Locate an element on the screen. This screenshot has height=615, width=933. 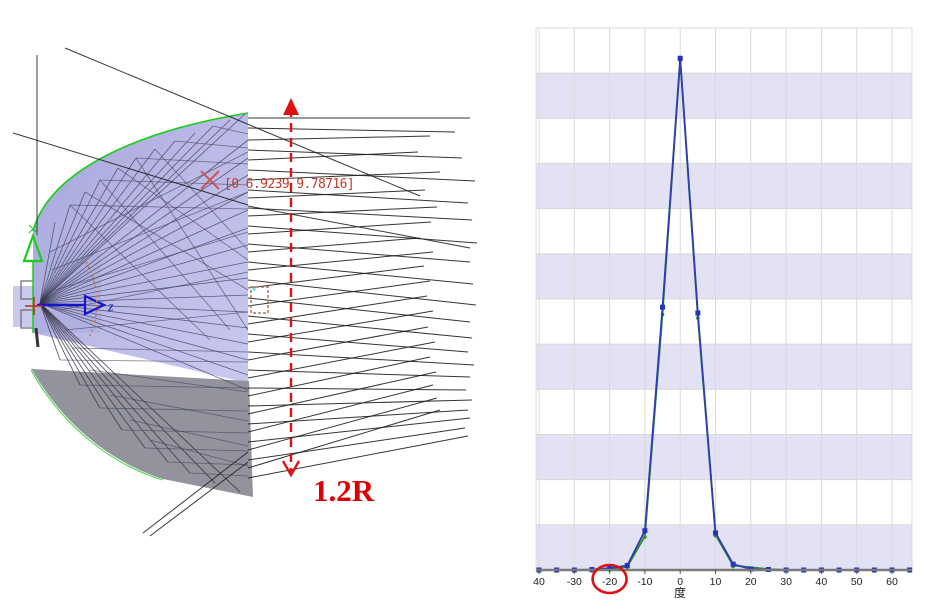
profile-curve-top is located at coordinates (140, 172).